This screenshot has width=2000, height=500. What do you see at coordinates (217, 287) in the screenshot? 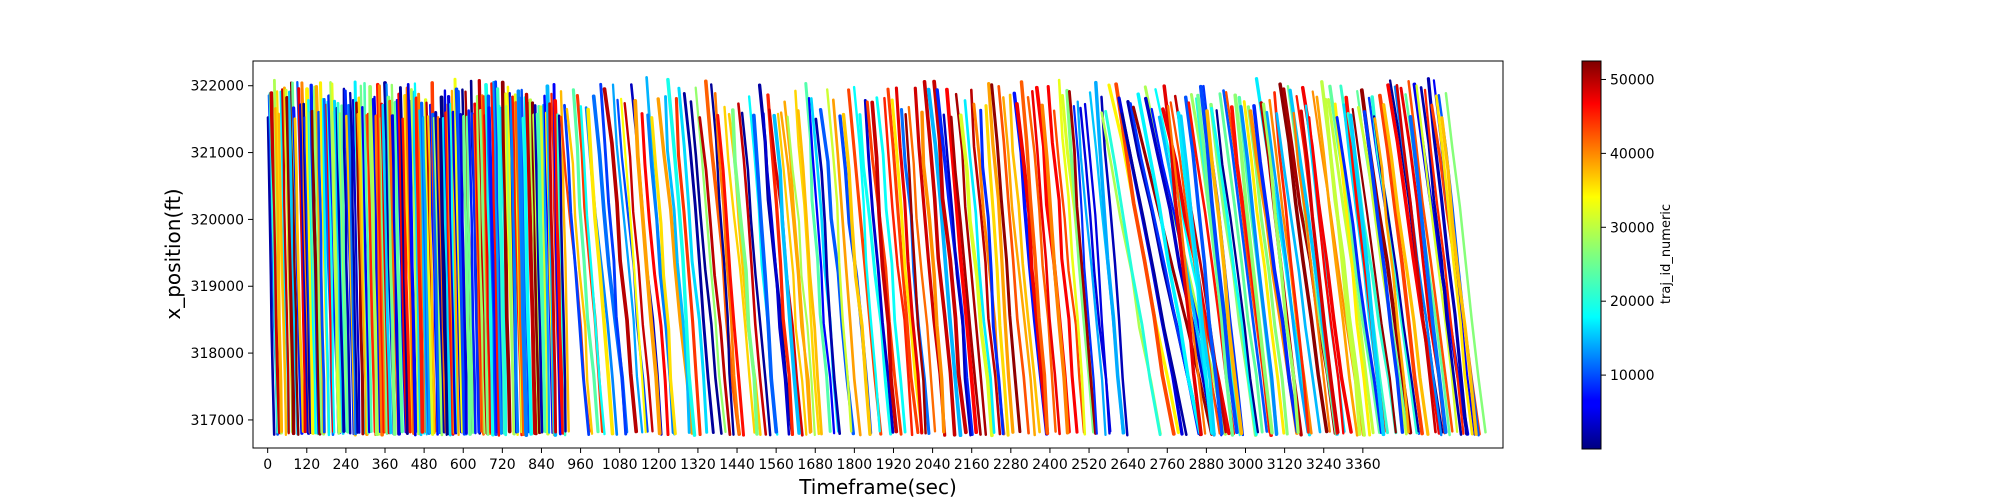
I see `y-tick-label: 319000` at bounding box center [217, 287].